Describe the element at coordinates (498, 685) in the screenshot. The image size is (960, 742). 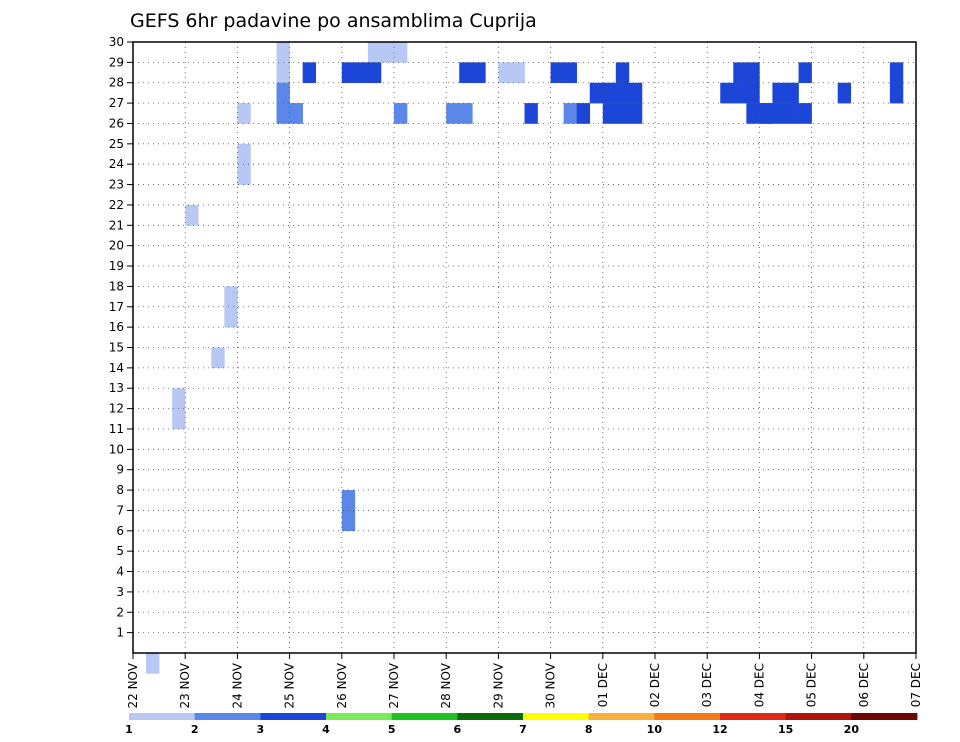
I see `x-tick-label-7: 29 NOV` at that location.